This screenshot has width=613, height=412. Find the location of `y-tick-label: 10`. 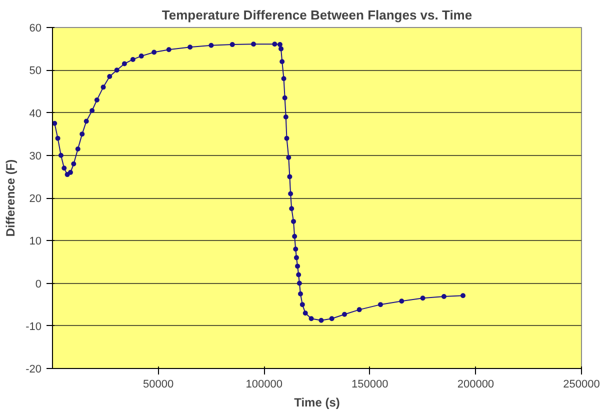

y-tick-label: 10 is located at coordinates (35, 242).